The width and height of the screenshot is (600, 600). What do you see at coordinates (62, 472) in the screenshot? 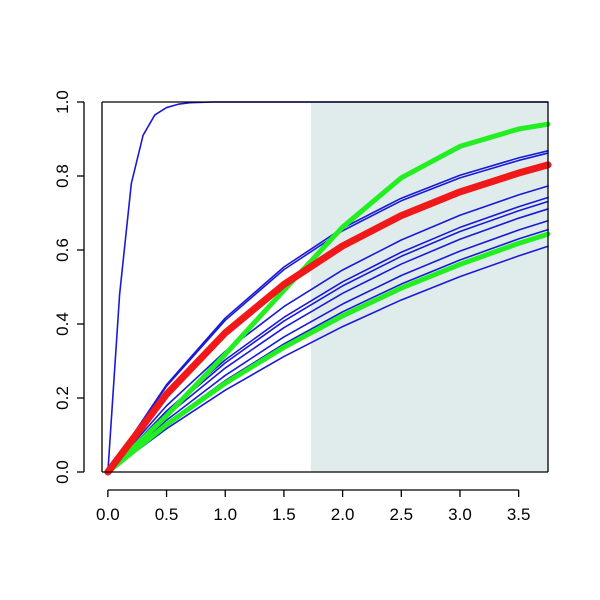
I see `y-tick-label: 0.0` at bounding box center [62, 472].